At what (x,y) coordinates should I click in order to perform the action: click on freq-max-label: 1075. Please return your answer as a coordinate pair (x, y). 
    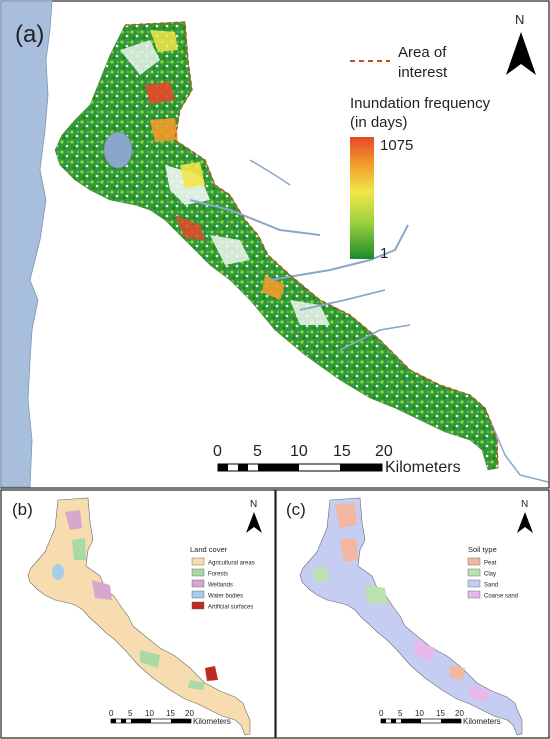
    Looking at the image, I should click on (396, 145).